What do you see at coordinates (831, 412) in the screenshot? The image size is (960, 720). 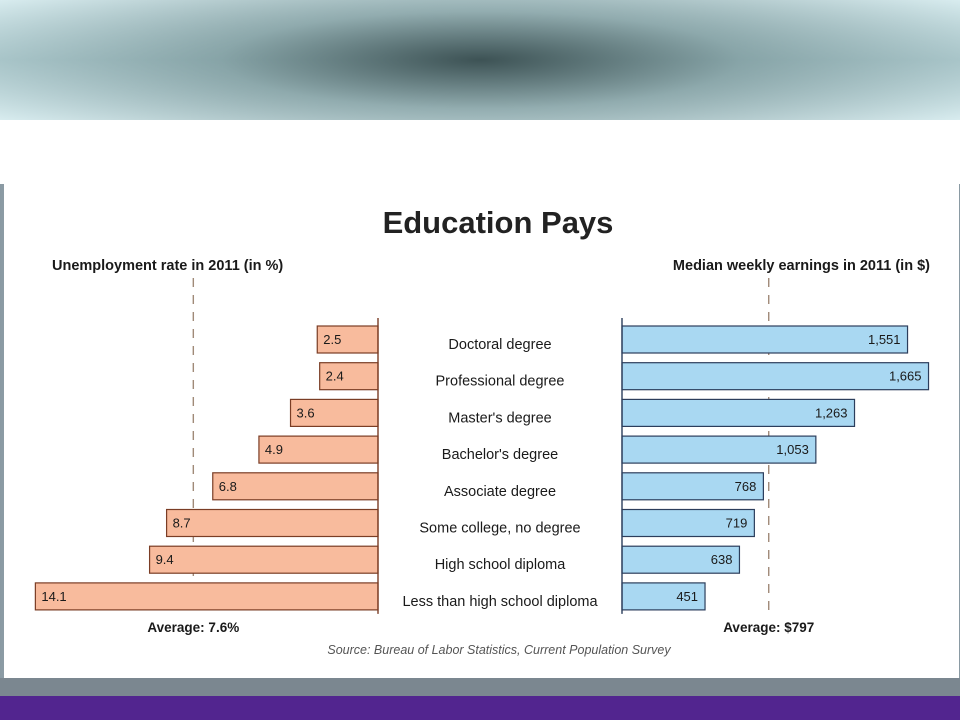 I see `earnings-value-label: 1,263` at bounding box center [831, 412].